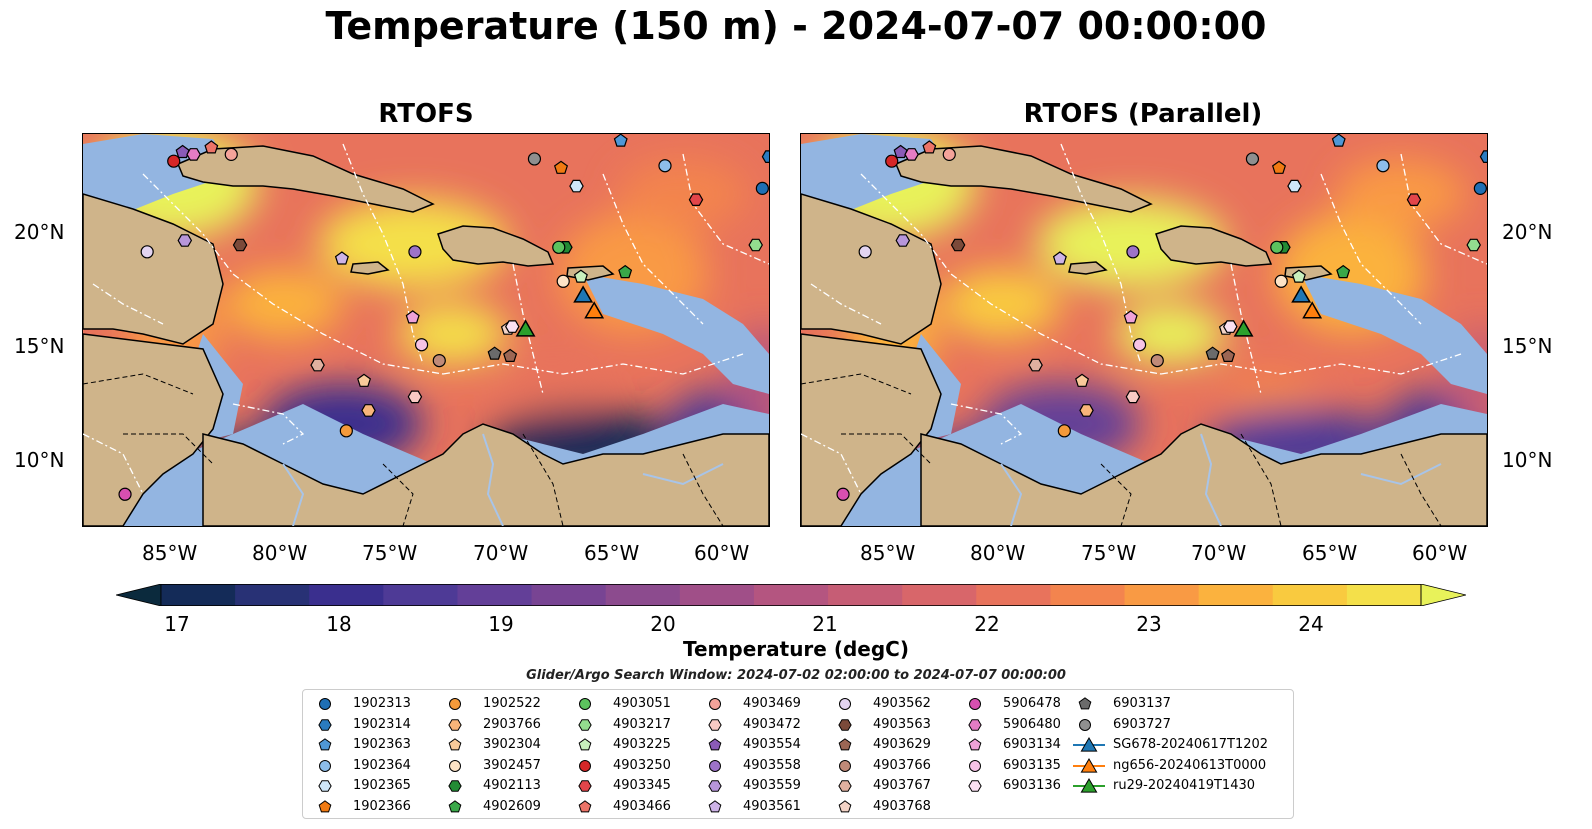 The width and height of the screenshot is (1592, 829). I want to click on colorbar-label: Temperature (degC), so click(796, 649).